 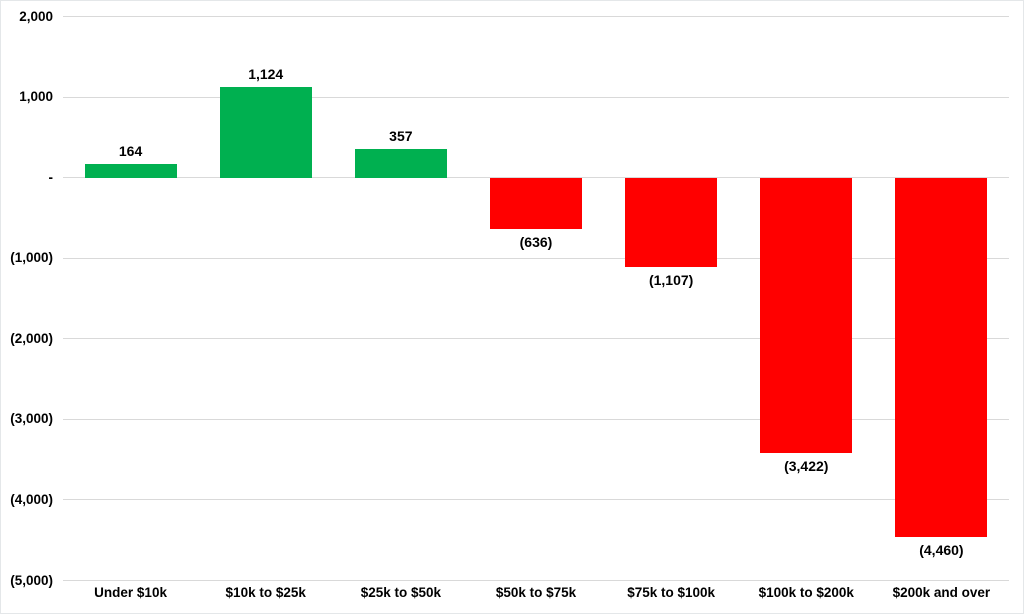 I want to click on y-axis-tick-label: (4,000), so click(x=31, y=499).